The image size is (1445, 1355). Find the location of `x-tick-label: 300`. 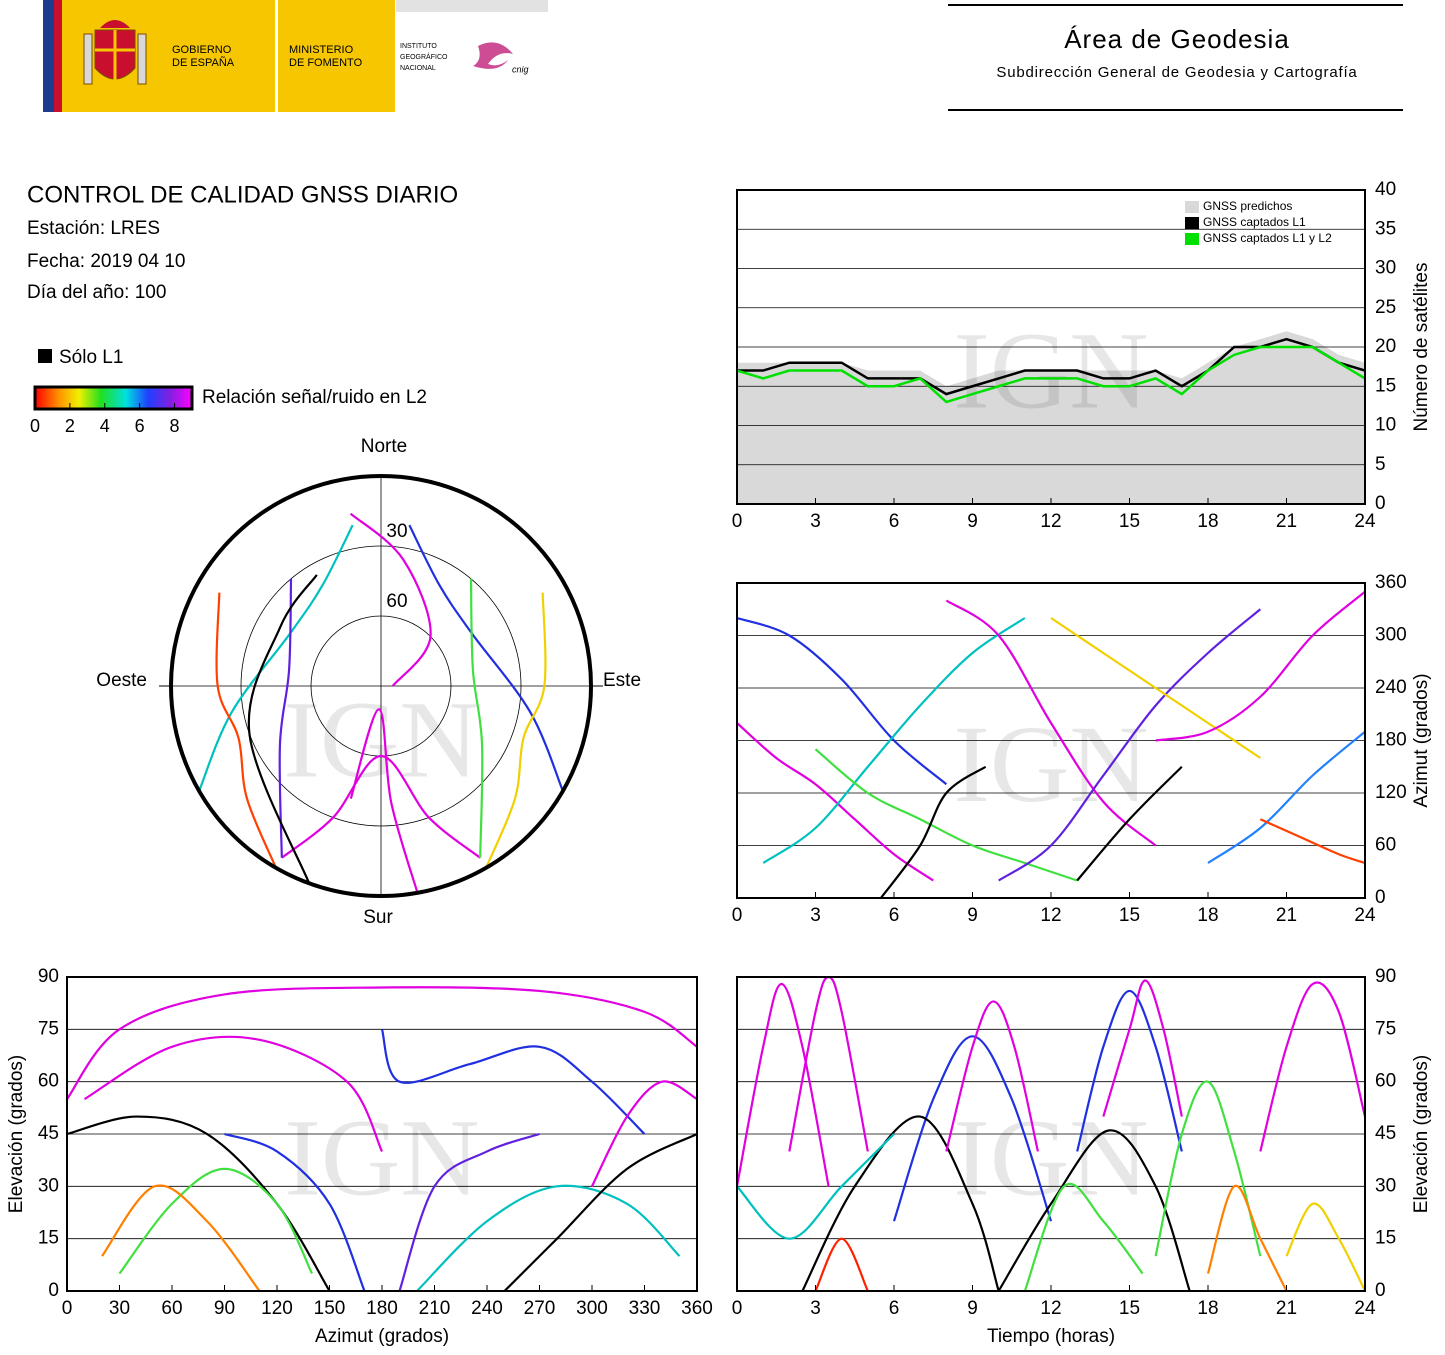

x-tick-label: 300 is located at coordinates (592, 1308).